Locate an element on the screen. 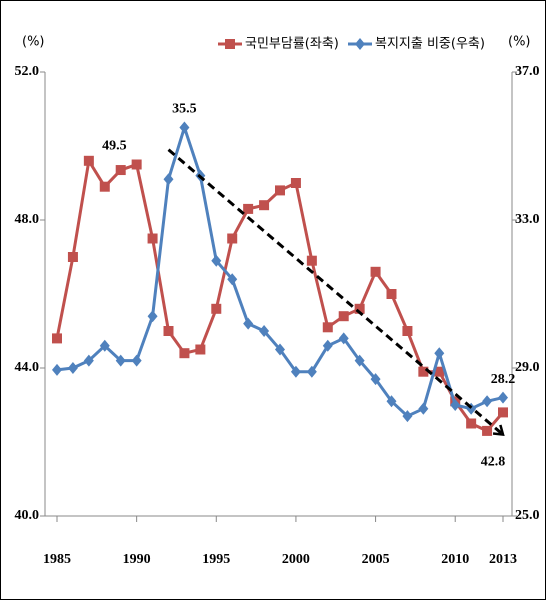  trend-arrow is located at coordinates (498, 430).